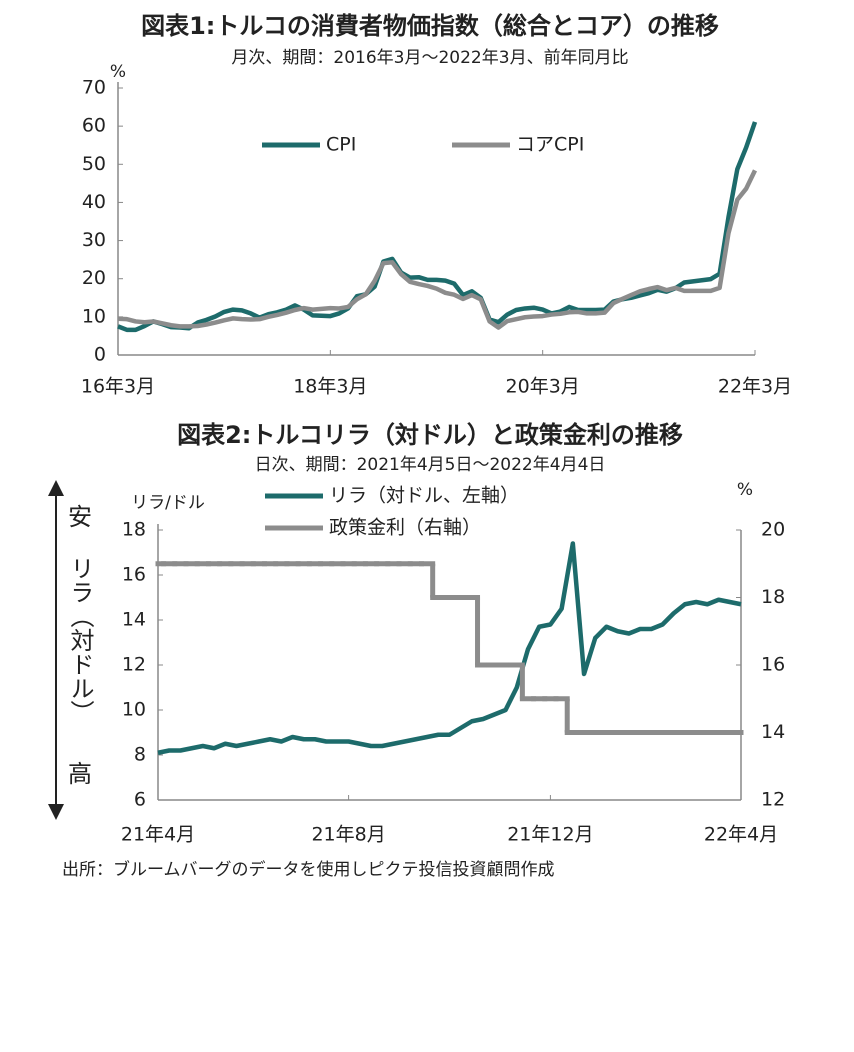  Describe the element at coordinates (94, 88) in the screenshot. I see `y-tick-label: 70` at that location.